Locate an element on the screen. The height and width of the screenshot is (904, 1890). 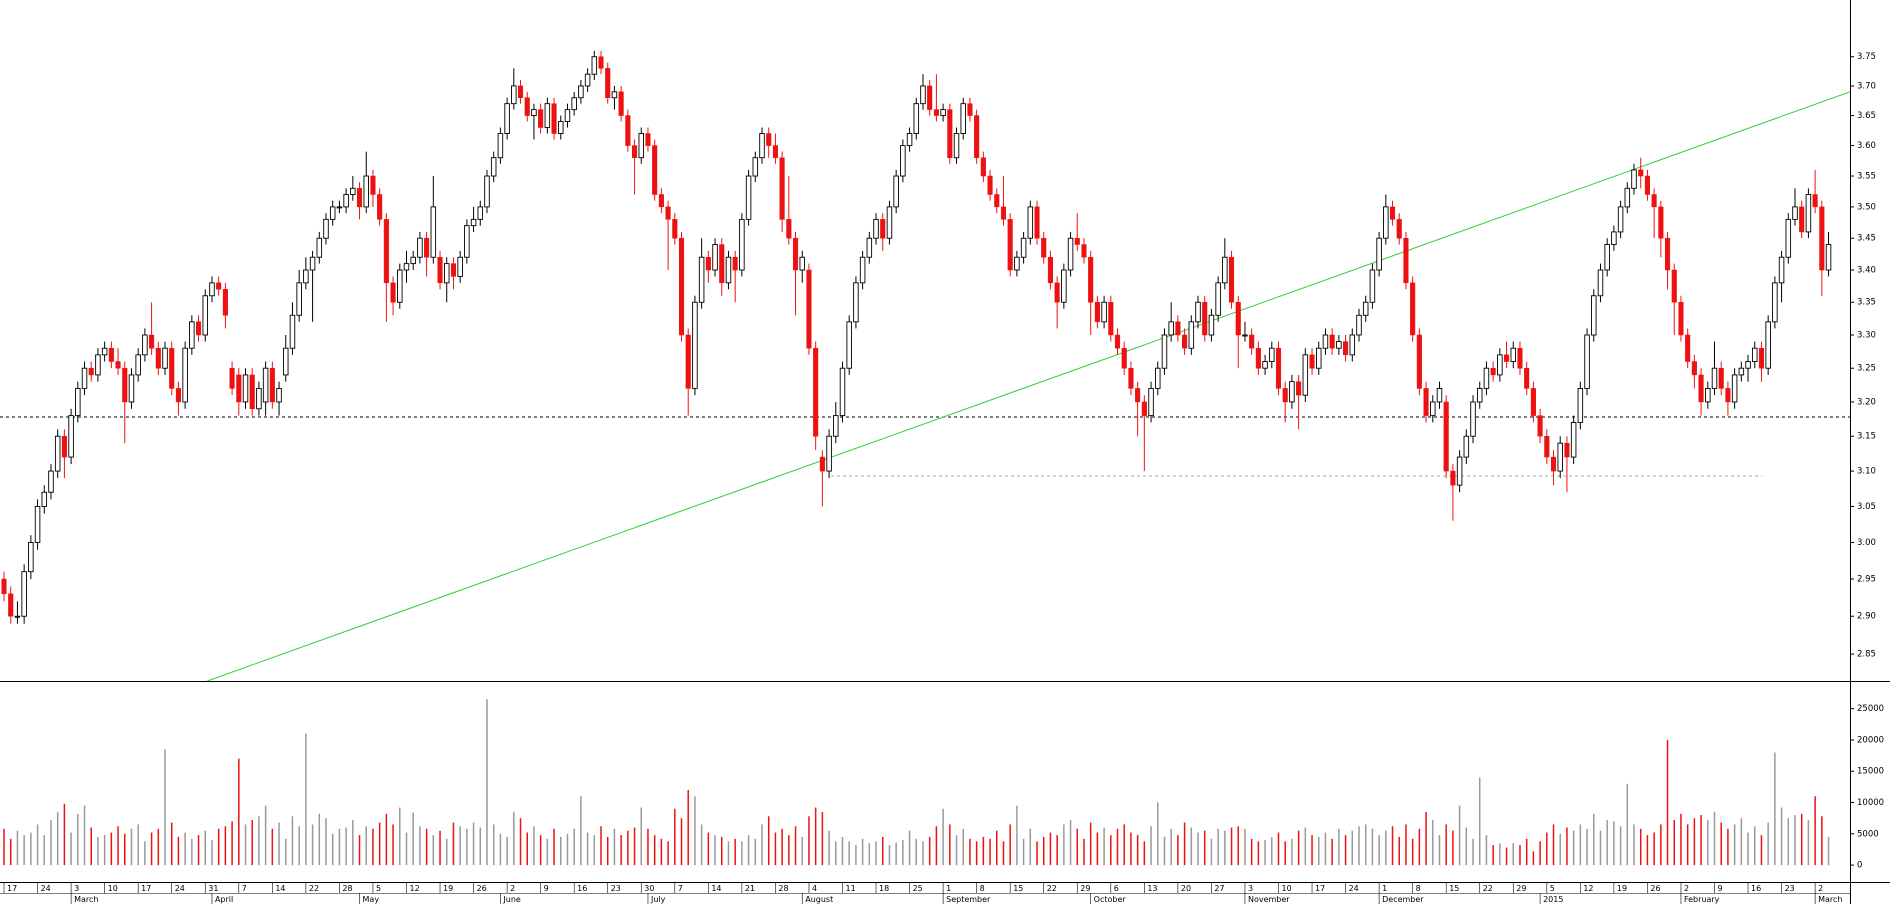
month-label: May is located at coordinates (371, 899).